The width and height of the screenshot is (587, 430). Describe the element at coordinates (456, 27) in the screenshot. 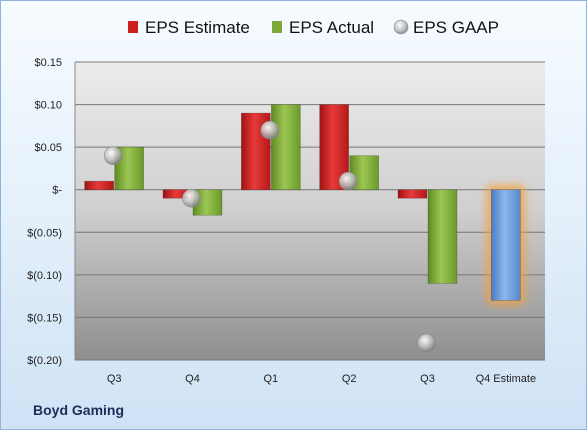

I see `legend-eps-gaap-label: EPS GAAP` at that location.